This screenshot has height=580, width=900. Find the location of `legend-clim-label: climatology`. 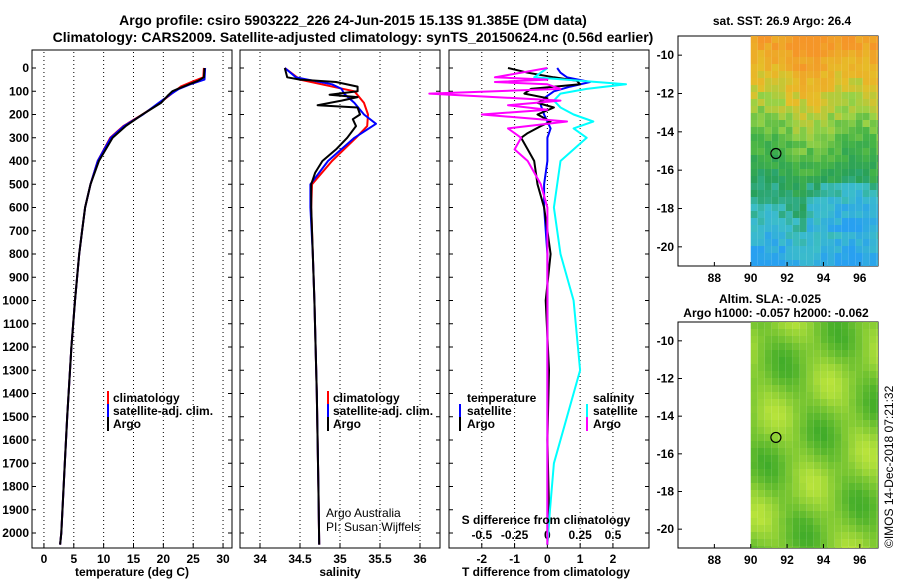

legend-clim-label: climatology is located at coordinates (146, 398).